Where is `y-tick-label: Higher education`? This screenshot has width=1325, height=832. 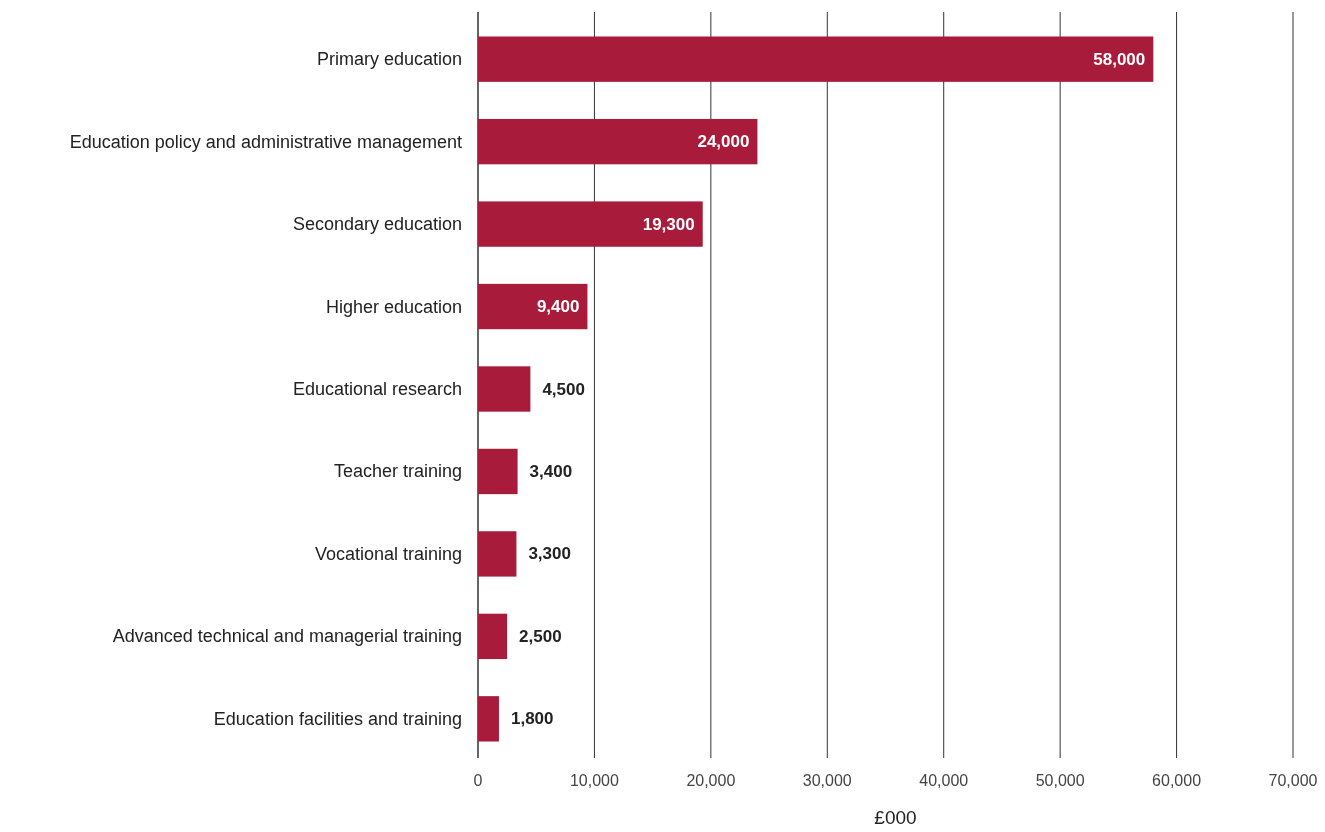 y-tick-label: Higher education is located at coordinates (393, 306).